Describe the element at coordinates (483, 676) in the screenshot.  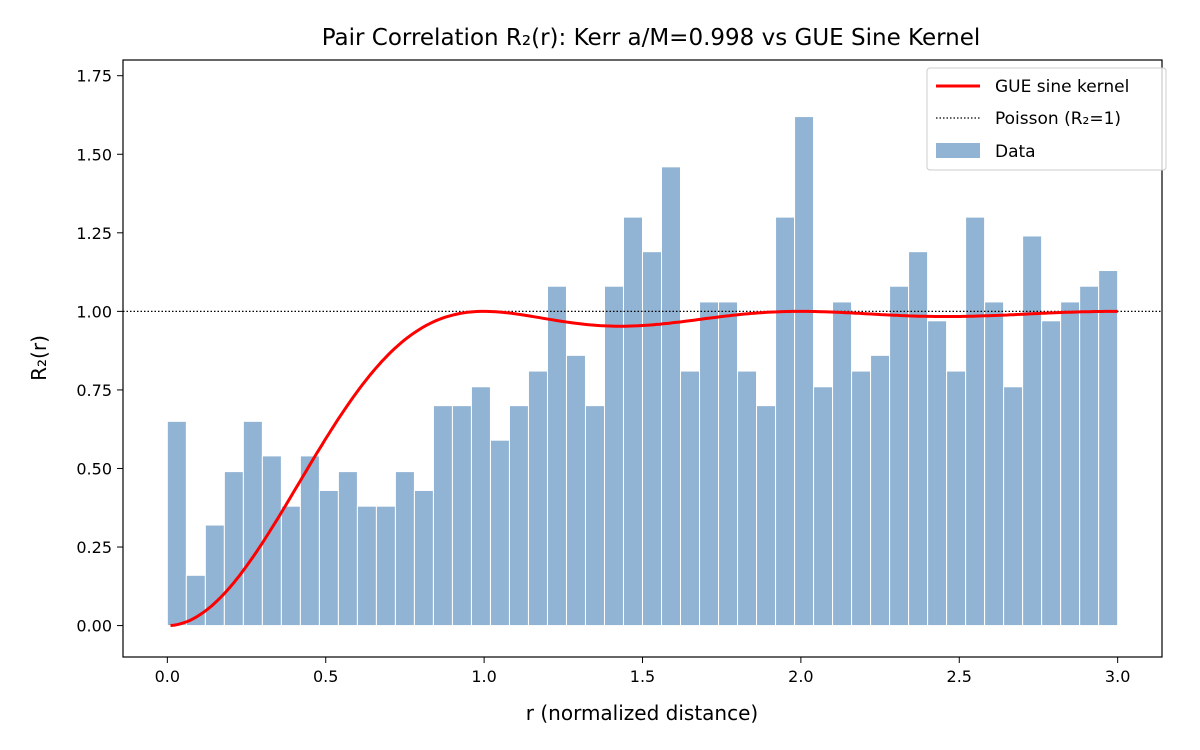
I see `x-tick-label: 1.0` at that location.